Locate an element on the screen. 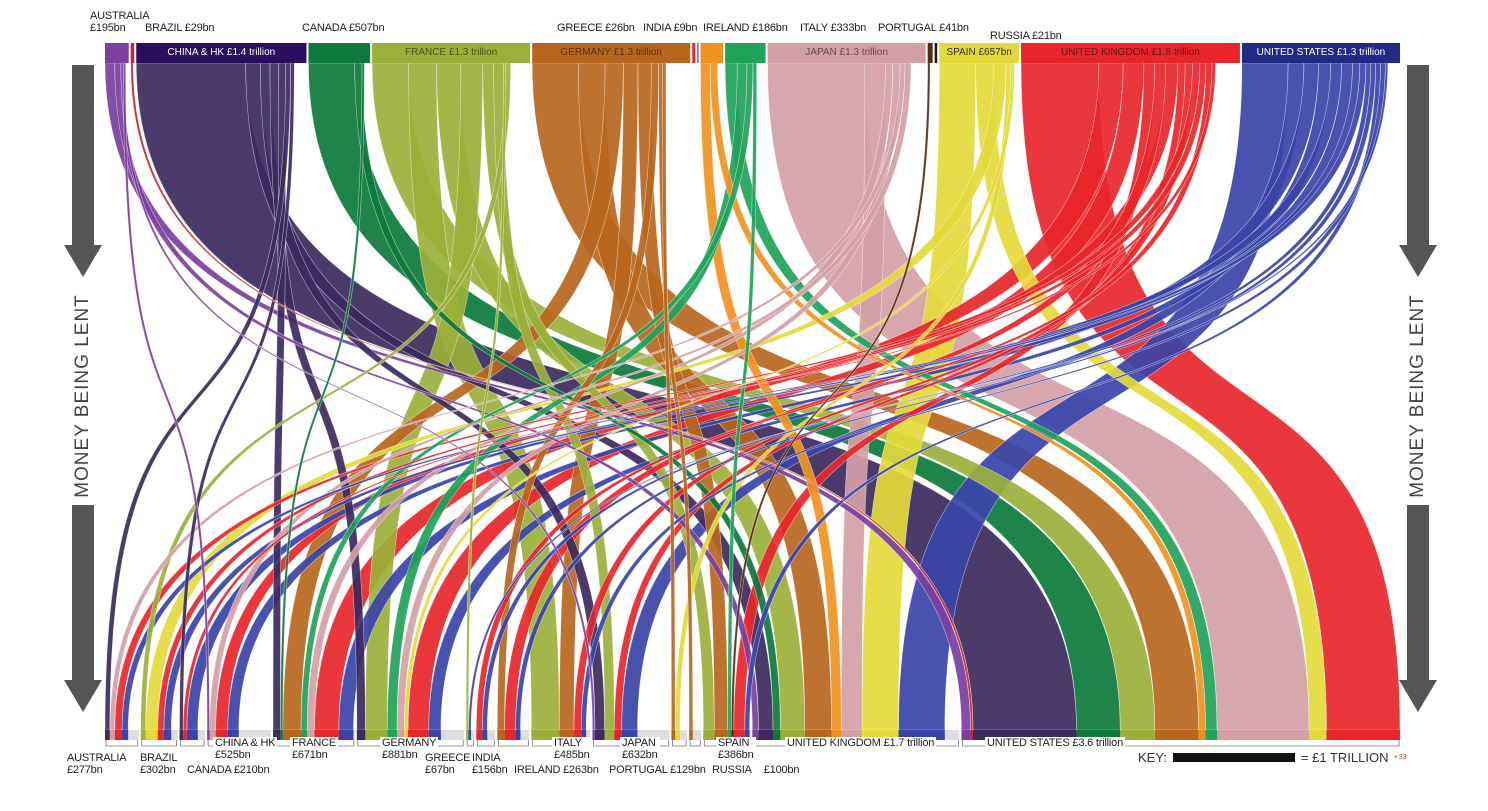  left-arrow-shaft-bottom is located at coordinates (83, 592).